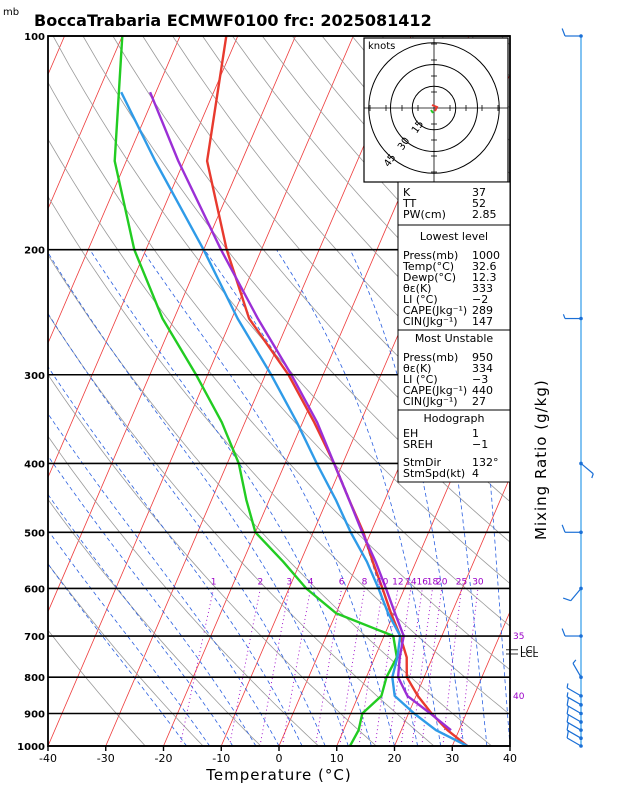  I want to click on wind-profile, so click(577, 388).